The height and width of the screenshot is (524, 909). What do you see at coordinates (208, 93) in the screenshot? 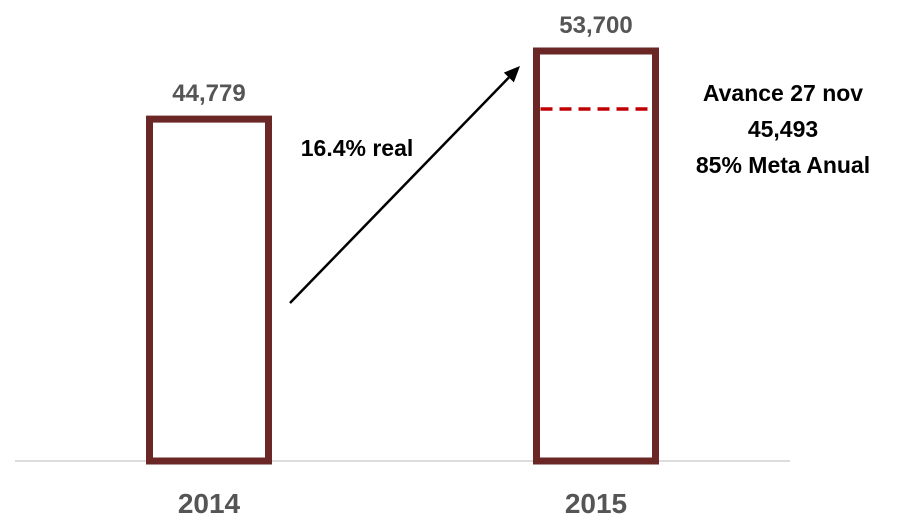
I see `value-label-2014: 44,779` at bounding box center [208, 93].